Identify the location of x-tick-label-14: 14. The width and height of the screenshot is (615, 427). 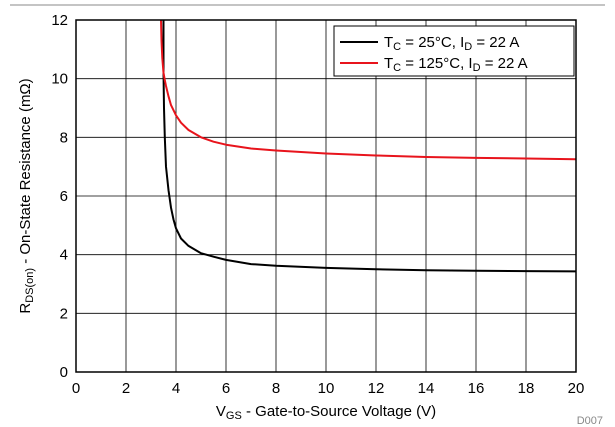
(426, 388).